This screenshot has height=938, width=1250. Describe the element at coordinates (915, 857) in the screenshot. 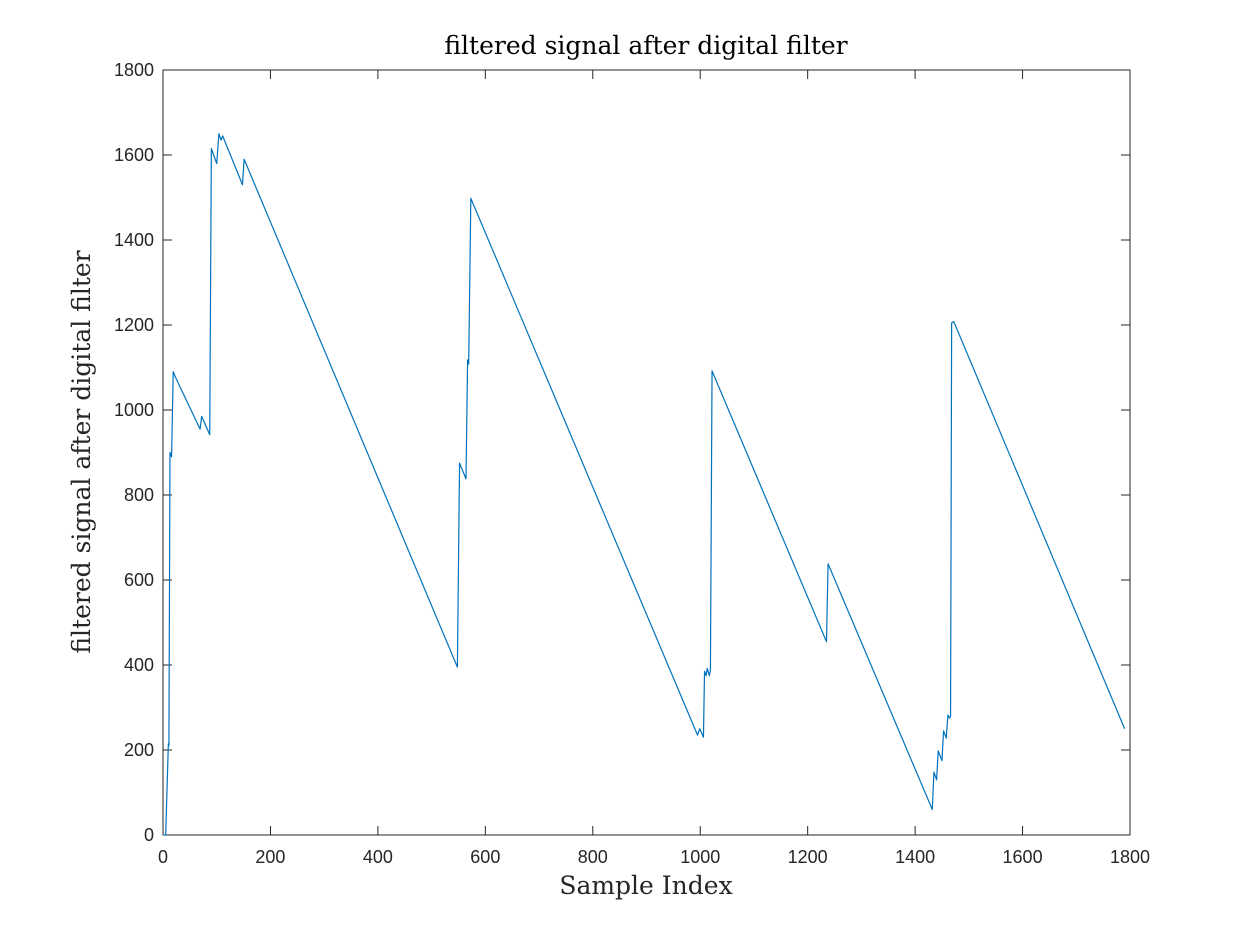

I see `x-tick-label: 1400` at that location.